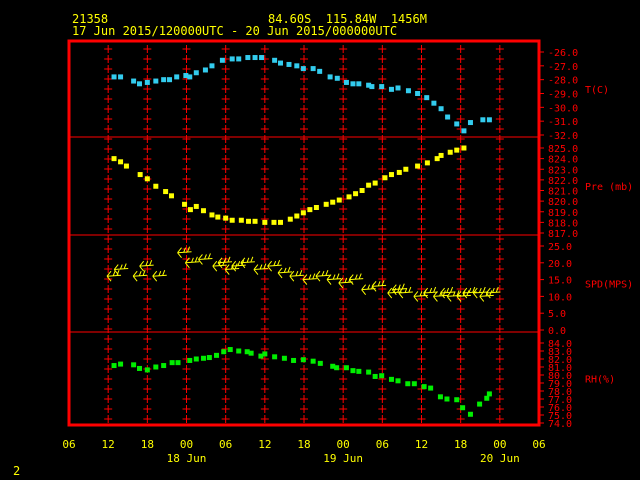 This screenshot has width=640, height=480. I want to click on y-tick-label: 83.0, so click(560, 352).